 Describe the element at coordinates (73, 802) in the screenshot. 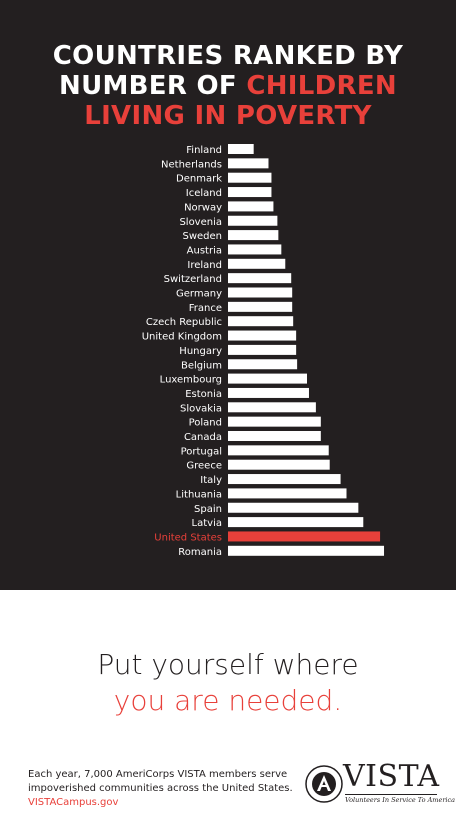

I see `footer-link: VISTACampus.gov` at that location.